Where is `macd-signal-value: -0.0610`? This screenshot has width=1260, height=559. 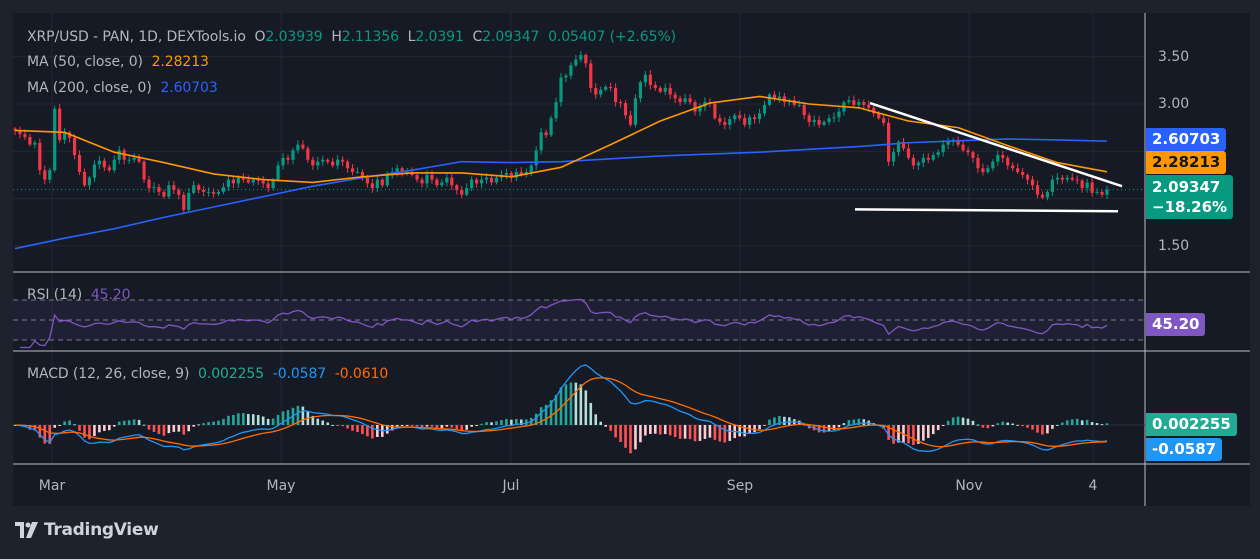 macd-signal-value: -0.0610 is located at coordinates (361, 374).